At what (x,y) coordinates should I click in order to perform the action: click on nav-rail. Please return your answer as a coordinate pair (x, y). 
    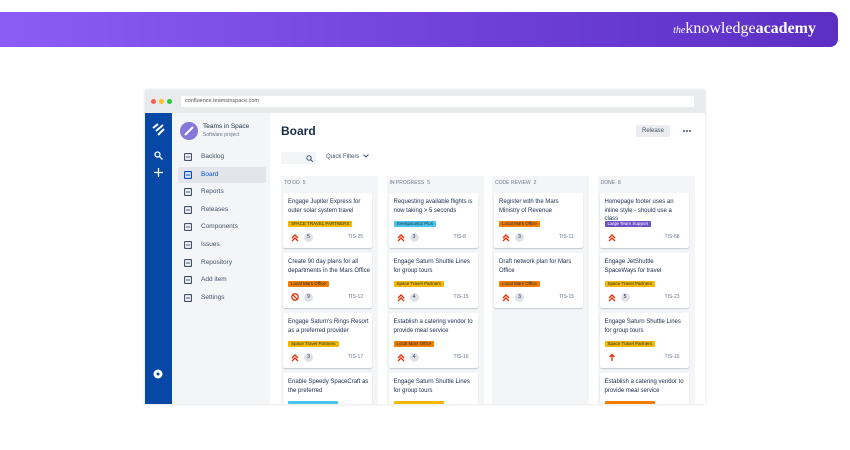
    Looking at the image, I should click on (158, 258).